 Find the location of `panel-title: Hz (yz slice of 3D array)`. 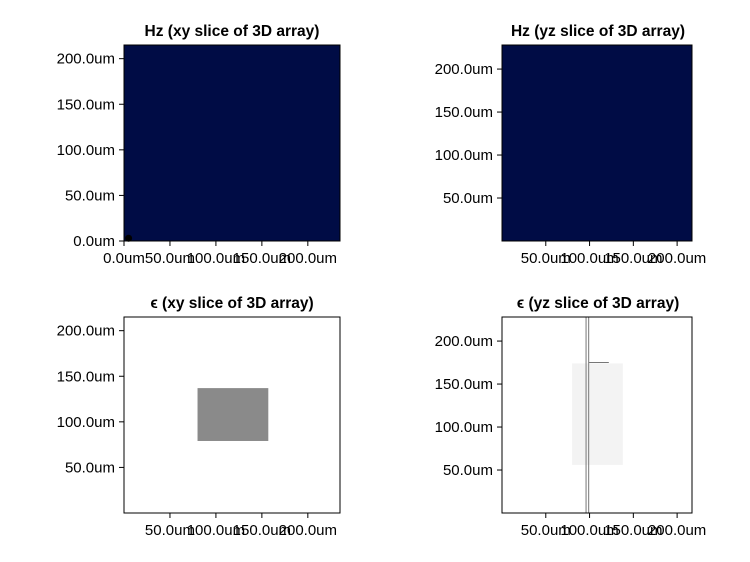

panel-title: Hz (yz slice of 3D array) is located at coordinates (598, 31).